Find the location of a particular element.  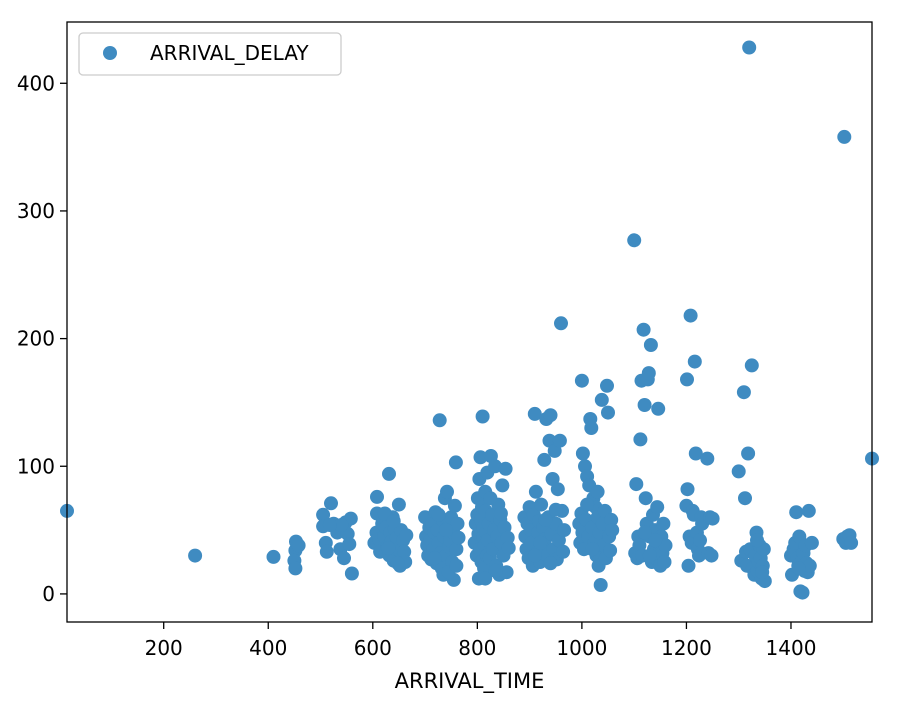

y-tick-label: 300 is located at coordinates (36, 211).